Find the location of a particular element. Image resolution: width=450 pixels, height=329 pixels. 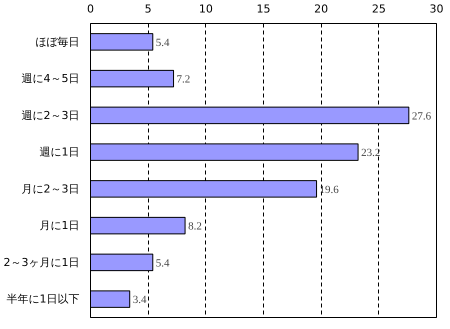

y-tick-label: 週に4～5日 is located at coordinates (51, 79).